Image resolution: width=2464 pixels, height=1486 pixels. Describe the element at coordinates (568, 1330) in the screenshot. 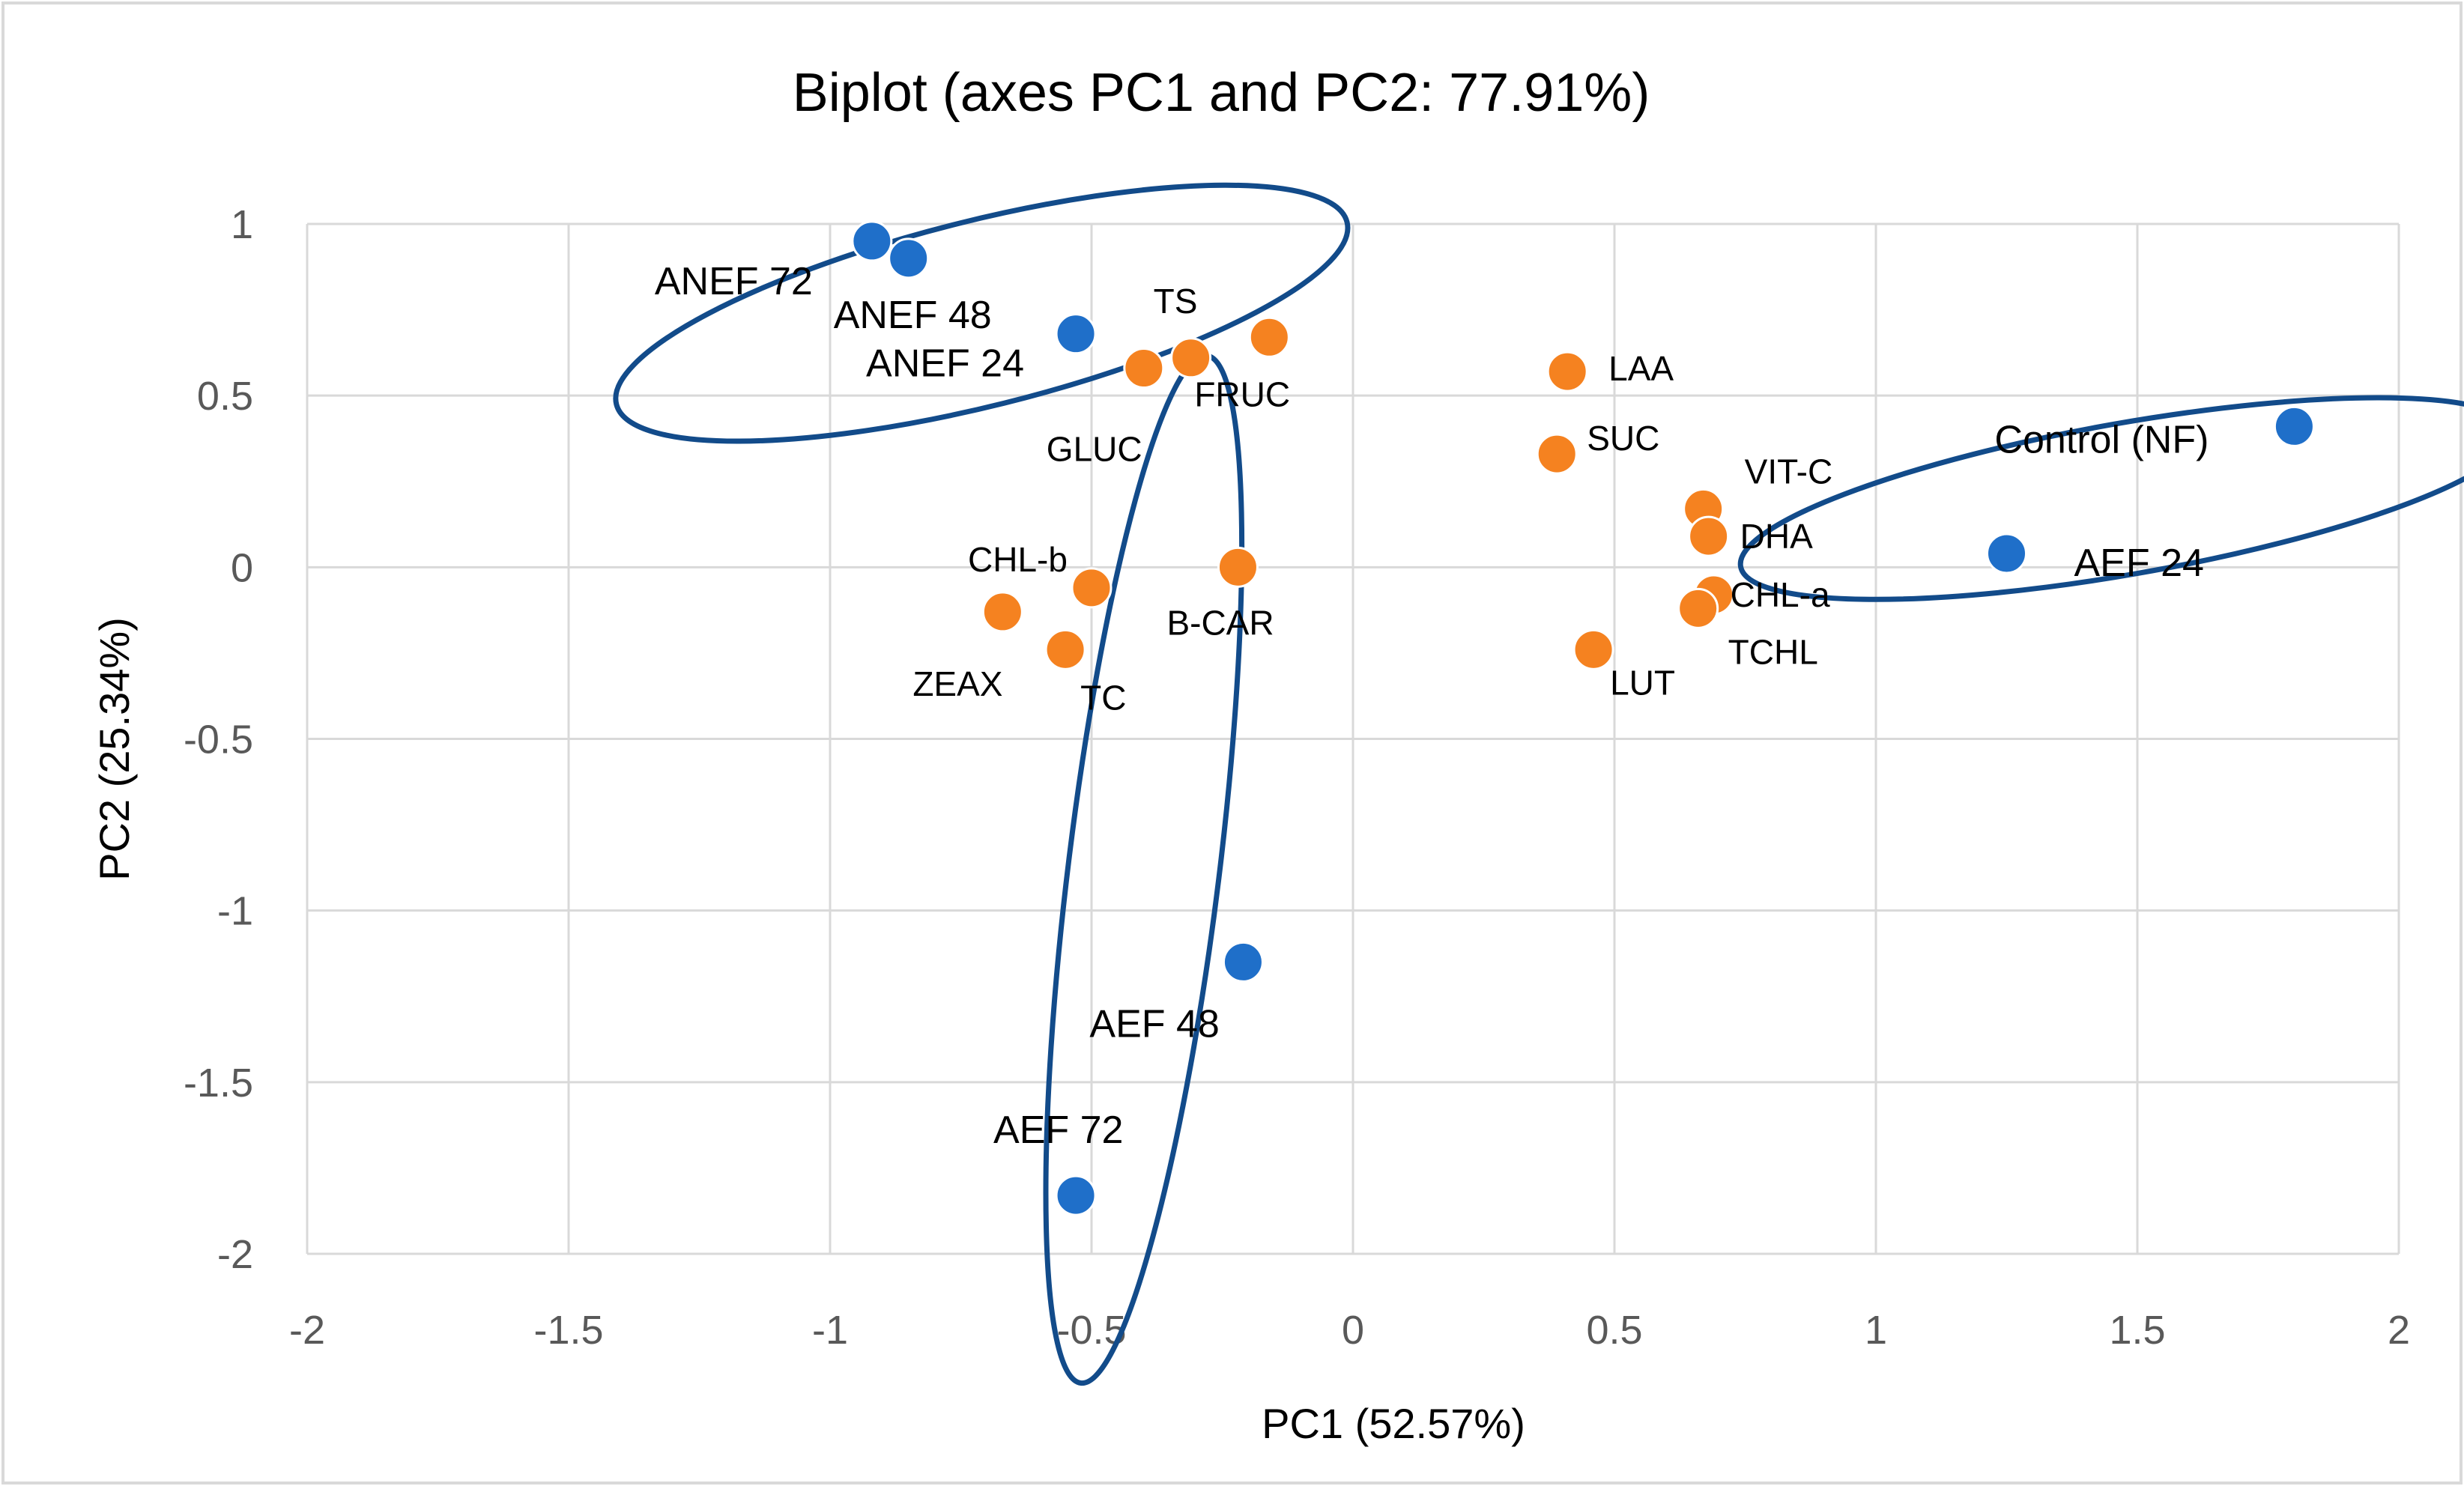

I see `x-tick-label: -1.5` at that location.